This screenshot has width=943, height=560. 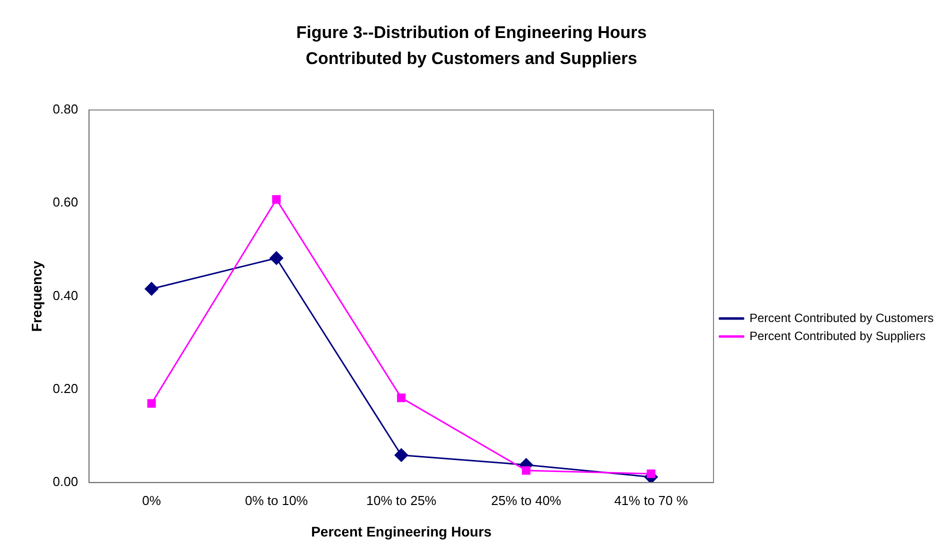 What do you see at coordinates (842, 317) in the screenshot?
I see `legend-label: Percent Contributed by Customers` at bounding box center [842, 317].